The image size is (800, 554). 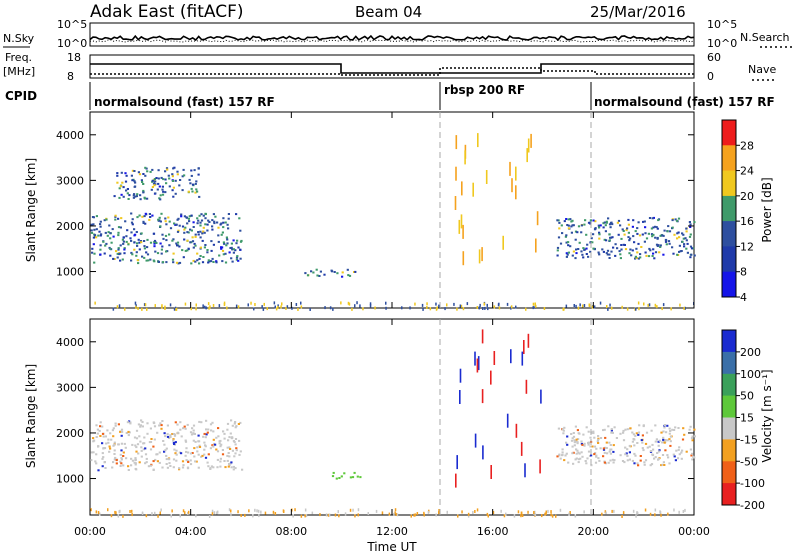 What do you see at coordinates (749, 461) in the screenshot?
I see `colorbar-tick-label: -50` at bounding box center [749, 461].